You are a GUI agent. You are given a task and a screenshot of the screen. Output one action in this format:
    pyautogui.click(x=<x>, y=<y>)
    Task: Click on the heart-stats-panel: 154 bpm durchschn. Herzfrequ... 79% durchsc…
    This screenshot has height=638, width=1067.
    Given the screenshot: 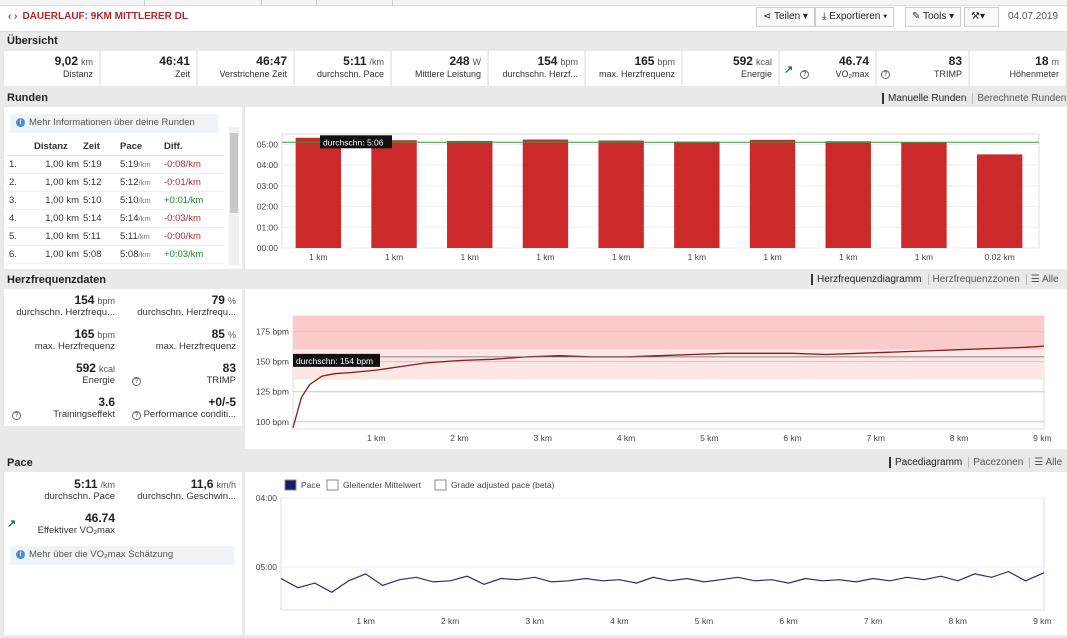 What is the action you would take?
    pyautogui.click(x=123, y=357)
    